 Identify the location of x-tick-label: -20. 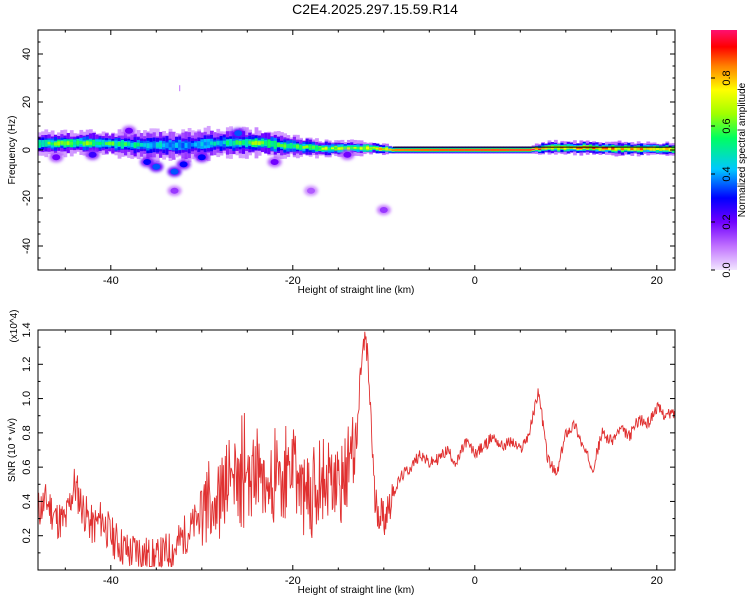
(293, 281).